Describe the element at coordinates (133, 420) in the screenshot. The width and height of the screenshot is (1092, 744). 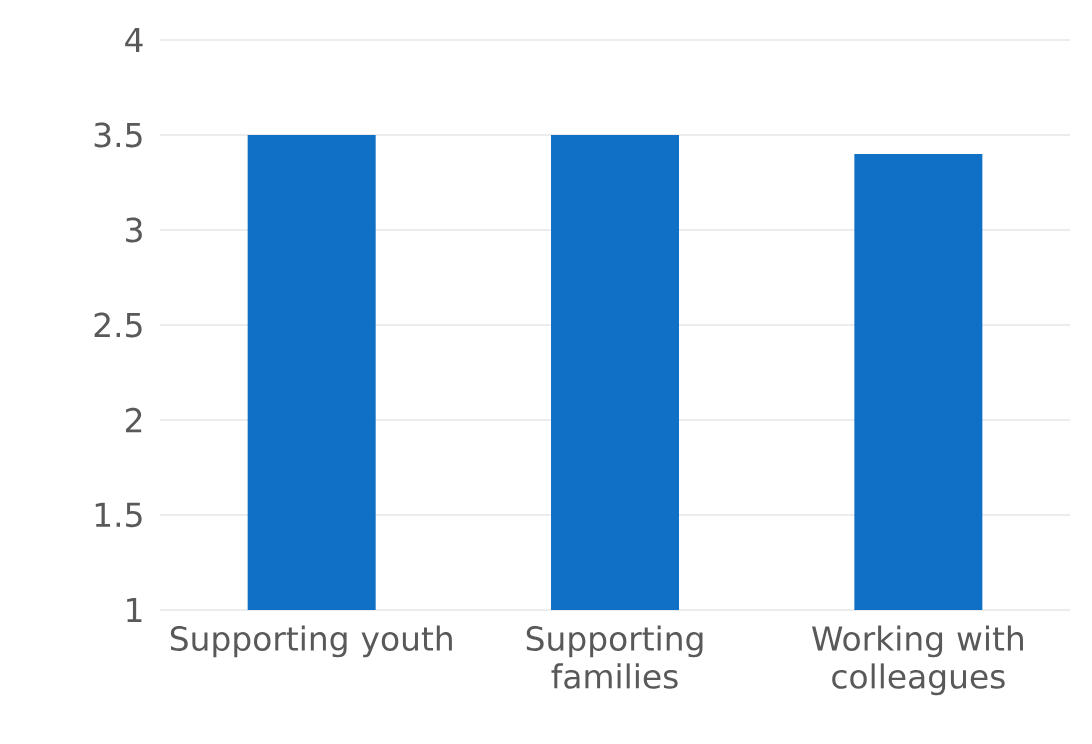
I see `y-tick-label: 2` at that location.